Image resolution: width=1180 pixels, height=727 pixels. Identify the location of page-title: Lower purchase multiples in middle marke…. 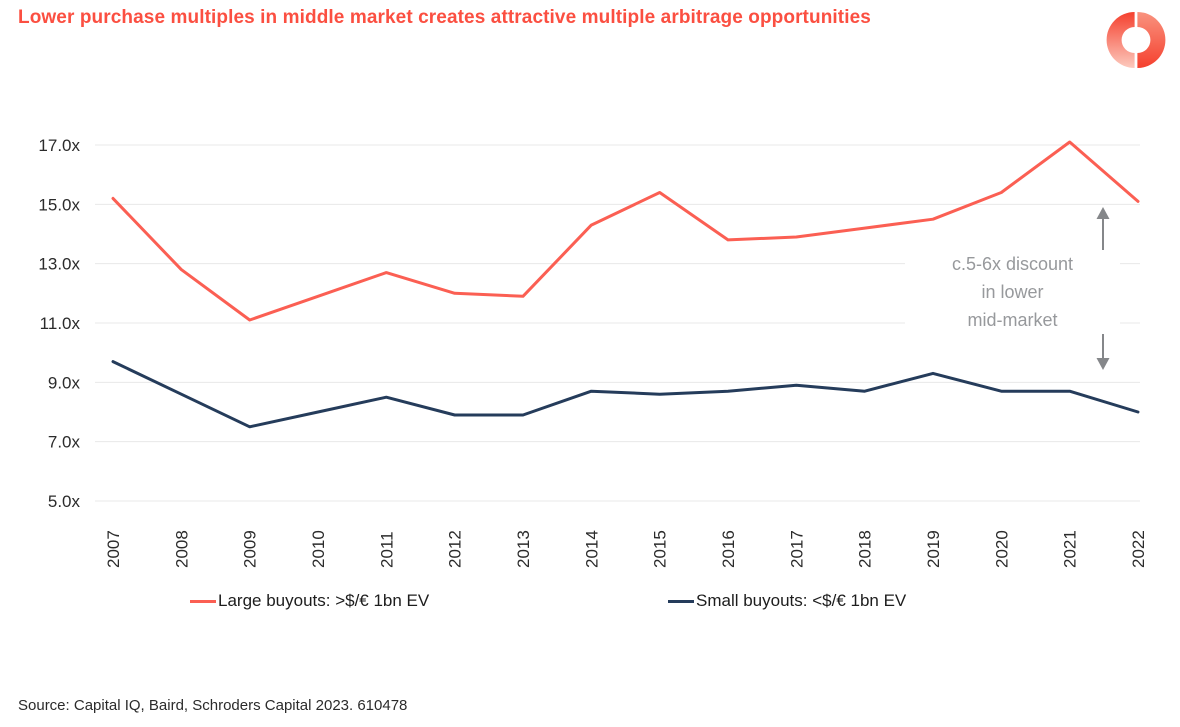
(444, 17).